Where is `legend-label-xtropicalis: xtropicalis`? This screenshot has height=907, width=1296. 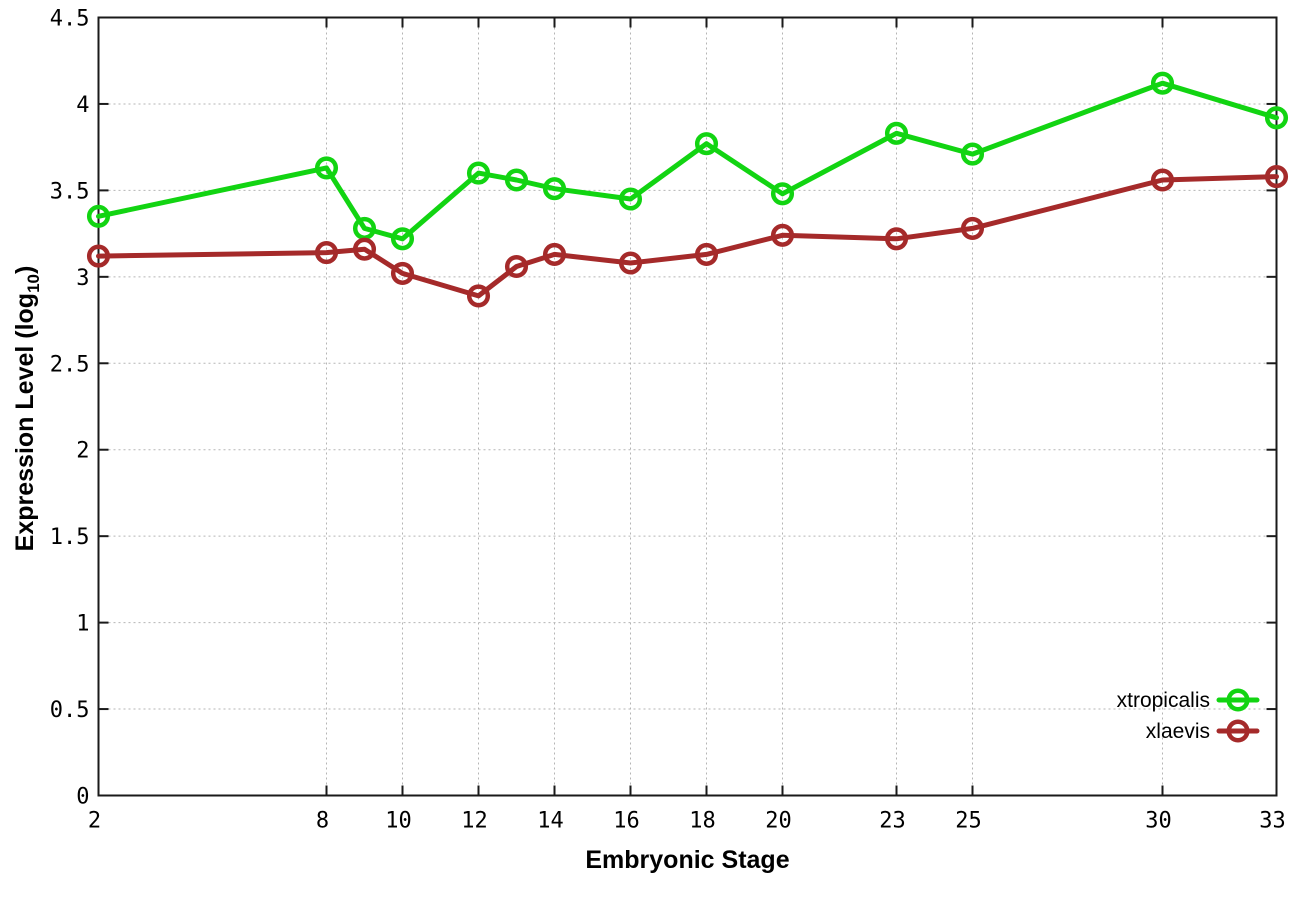 legend-label-xtropicalis: xtropicalis is located at coordinates (1163, 700).